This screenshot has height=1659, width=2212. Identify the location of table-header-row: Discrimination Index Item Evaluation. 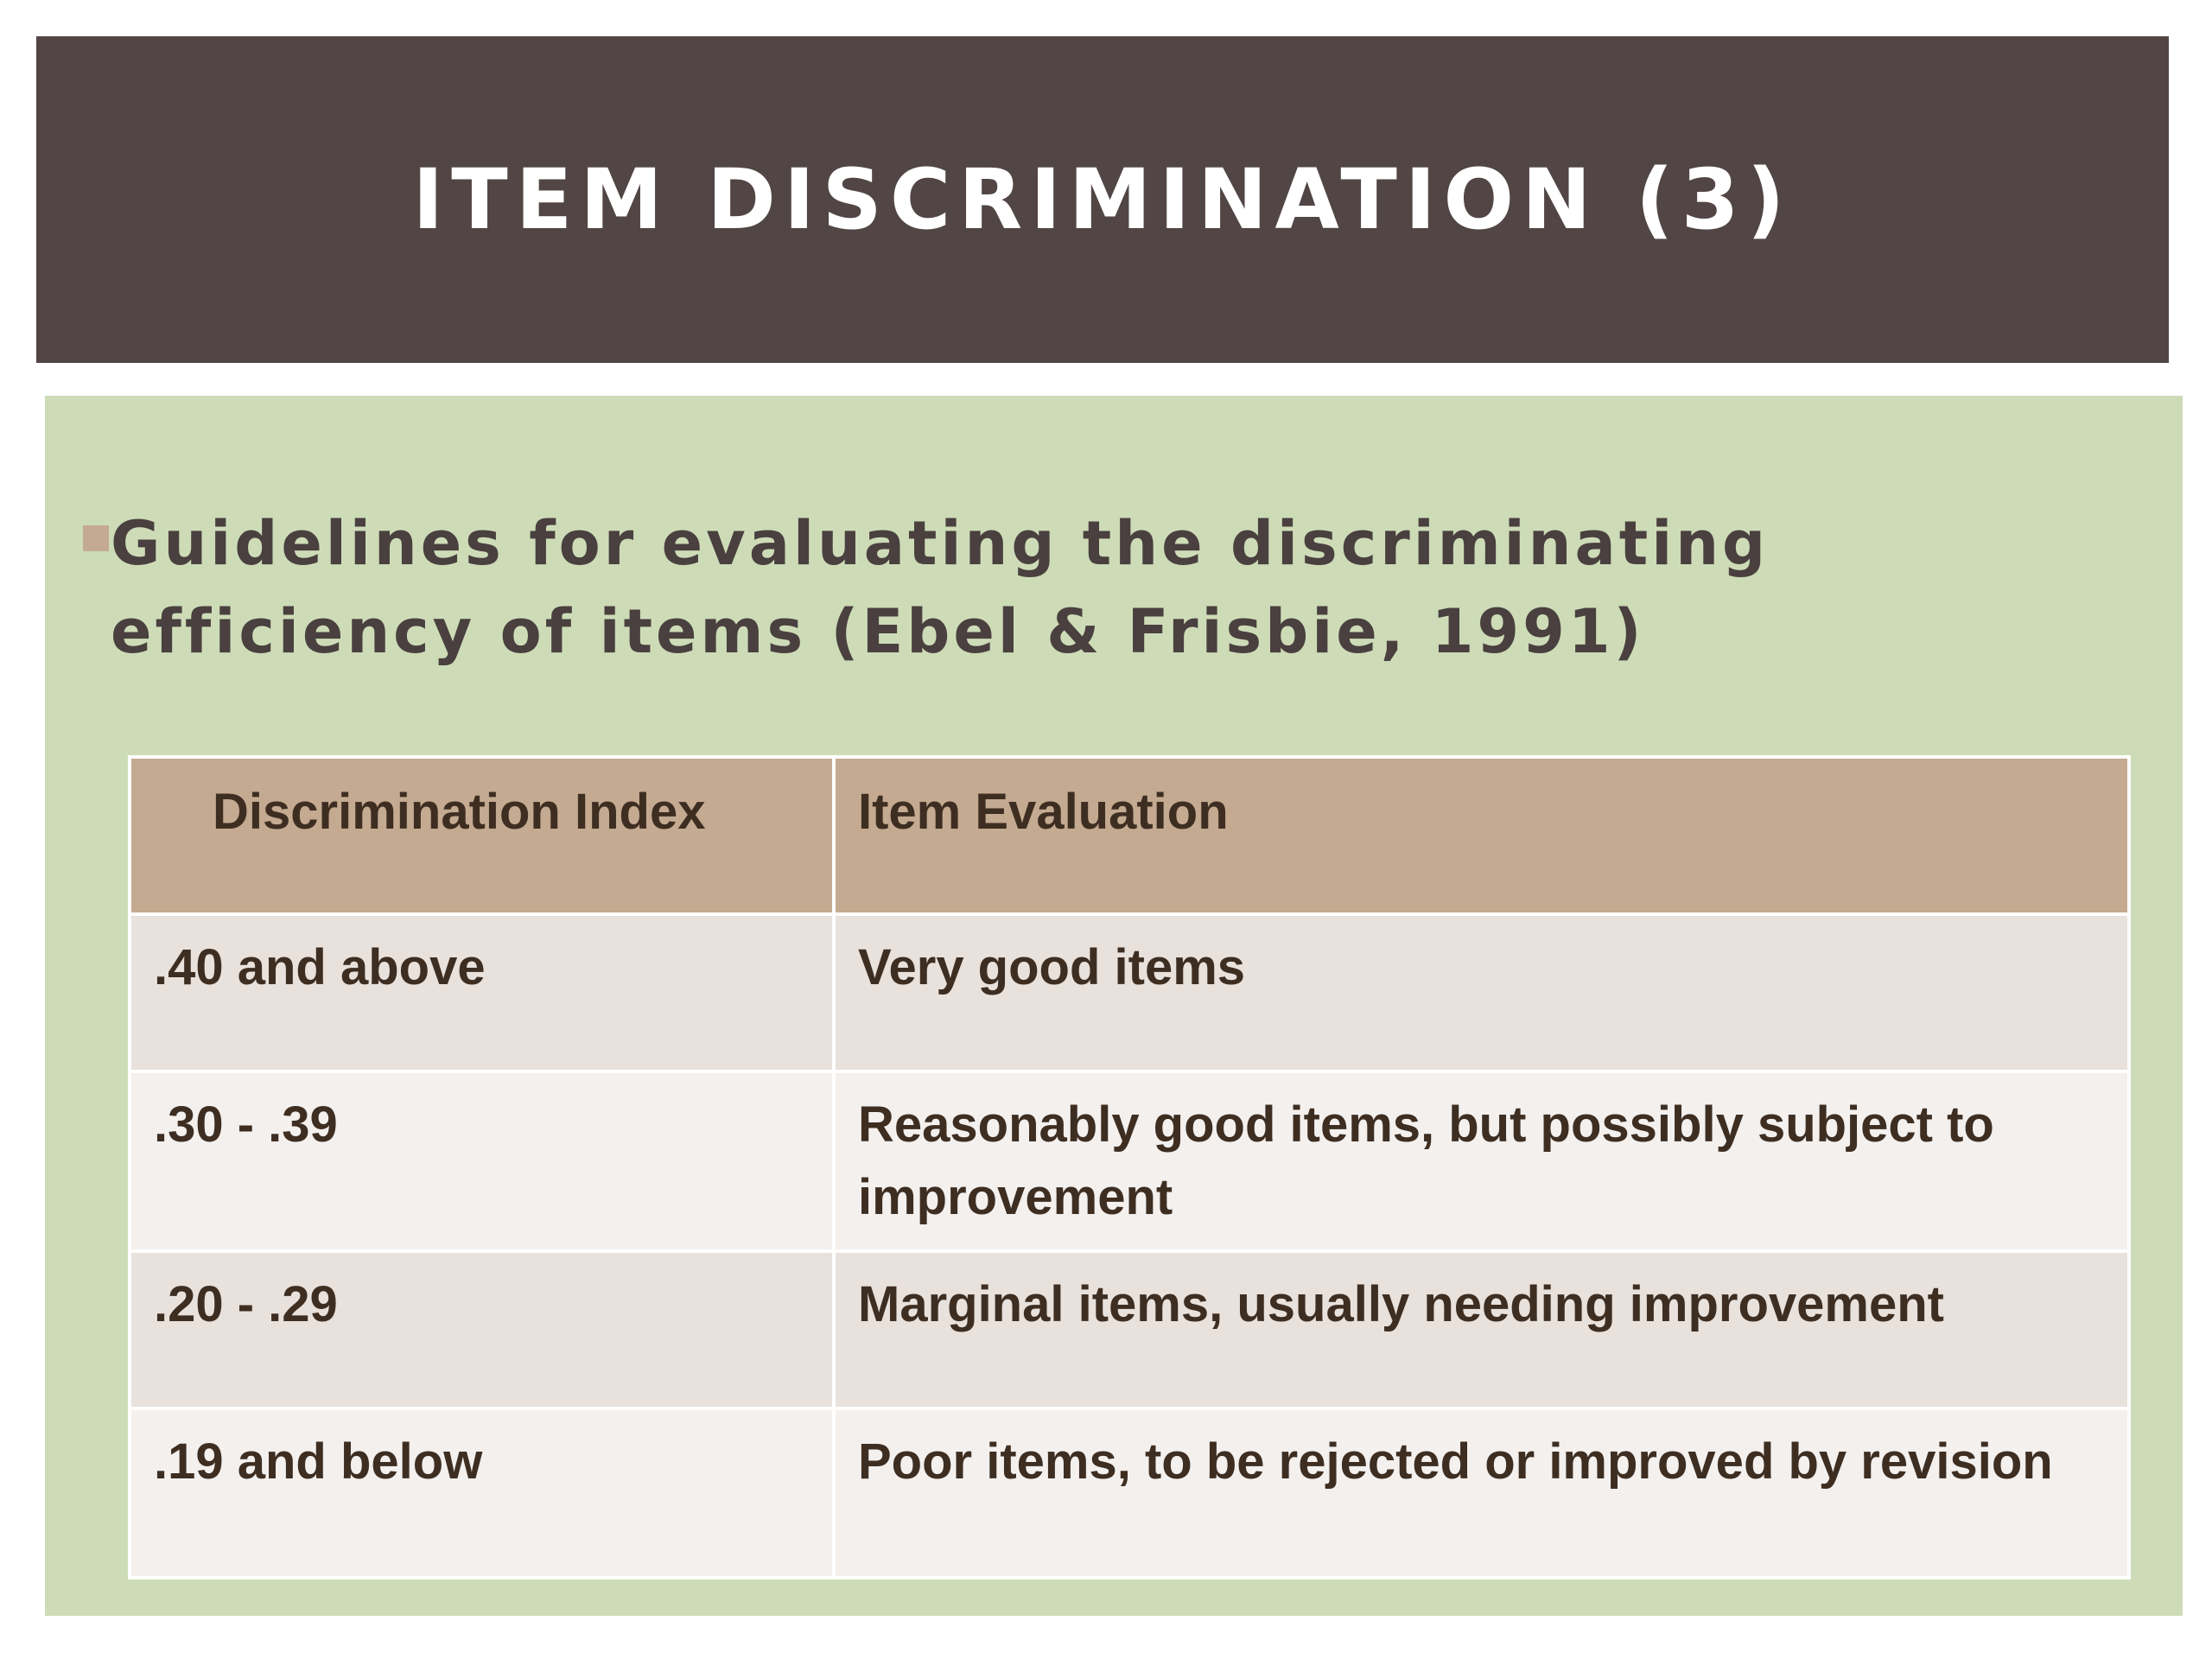
(1129, 835).